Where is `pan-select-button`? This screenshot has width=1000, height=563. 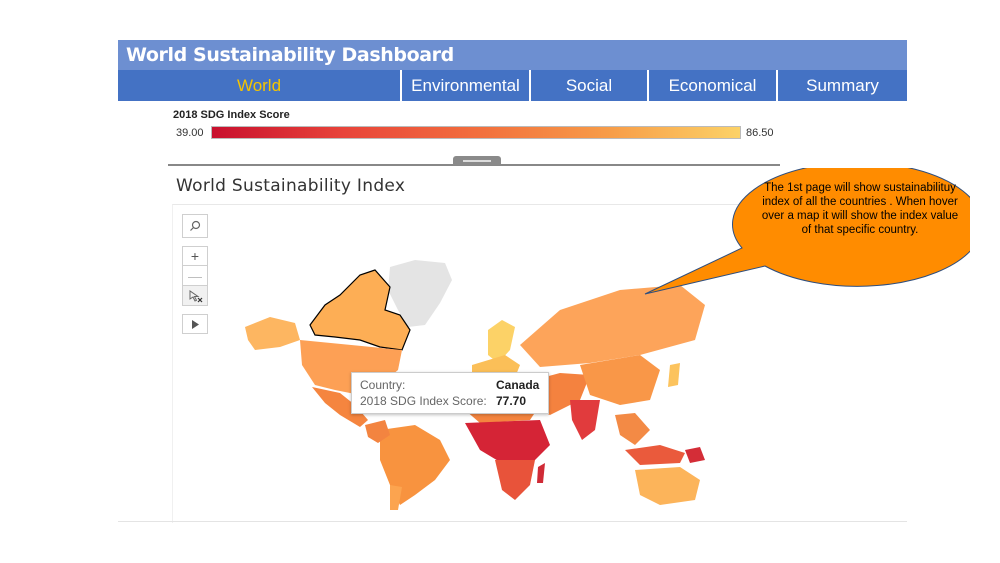
pan-select-button is located at coordinates (195, 296).